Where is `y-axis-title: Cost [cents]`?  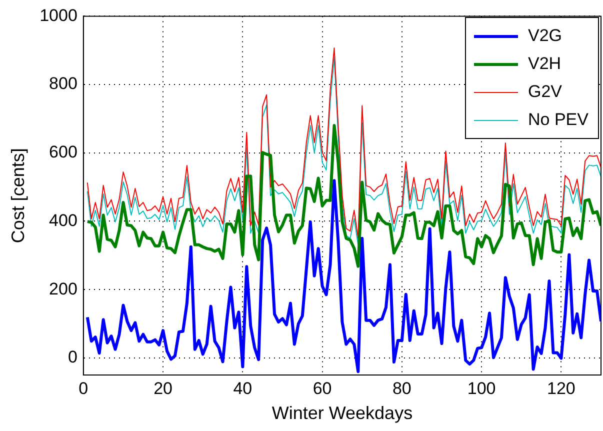
y-axis-title: Cost [cents] is located at coordinates (18, 196).